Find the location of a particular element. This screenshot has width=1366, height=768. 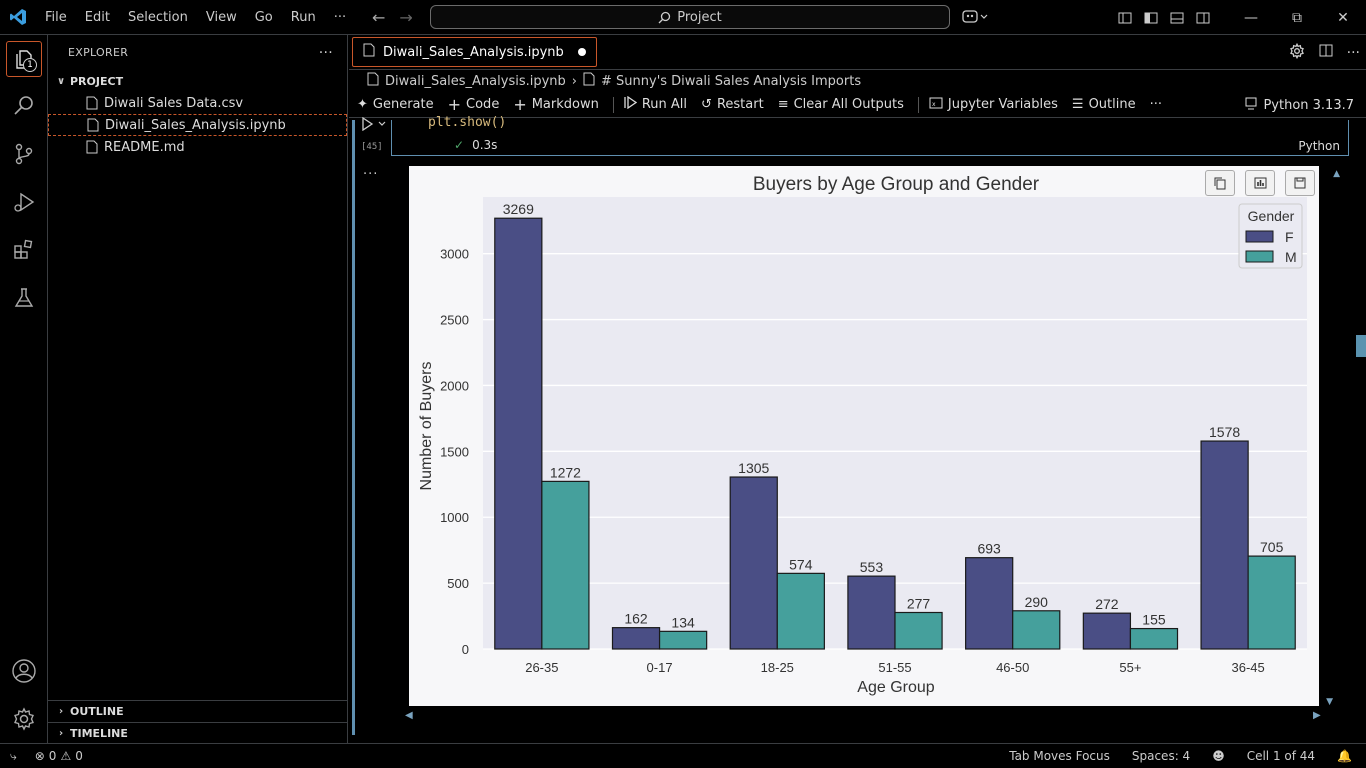

tab-notebook: Diwali_Sales_Analysis.ipynb is located at coordinates (474, 52).